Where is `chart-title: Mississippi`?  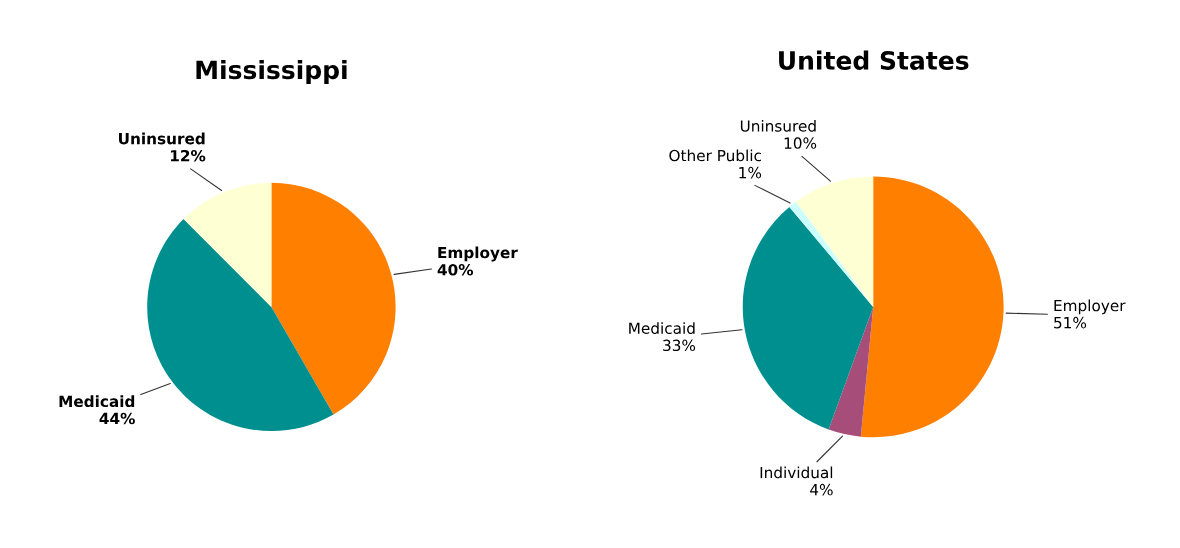 chart-title: Mississippi is located at coordinates (271, 72).